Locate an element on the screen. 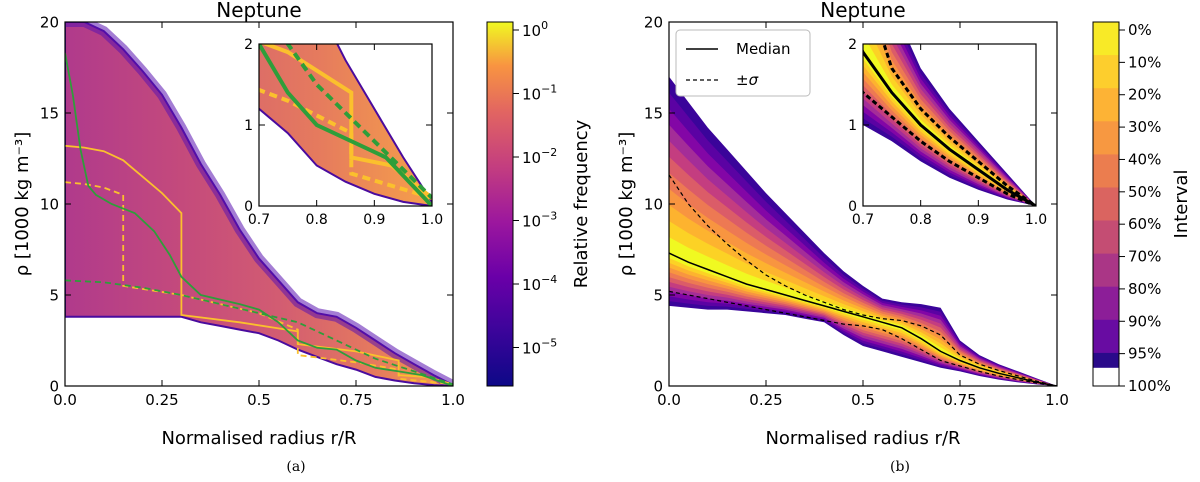  panel-a-cbar-tick-label: 10⁻⁵ is located at coordinates (539, 347).